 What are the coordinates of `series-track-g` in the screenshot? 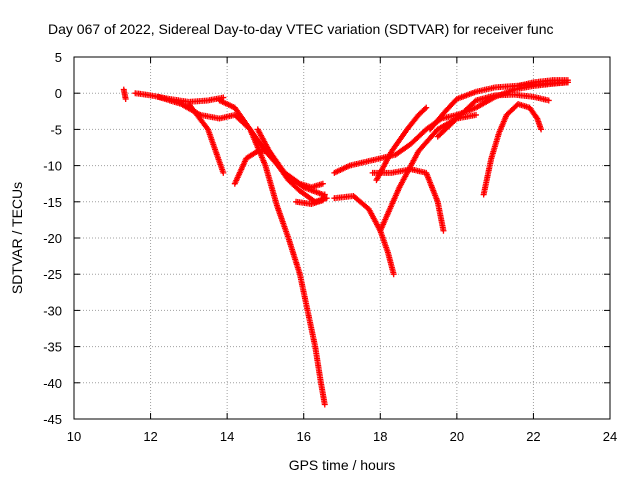 It's located at (292, 165).